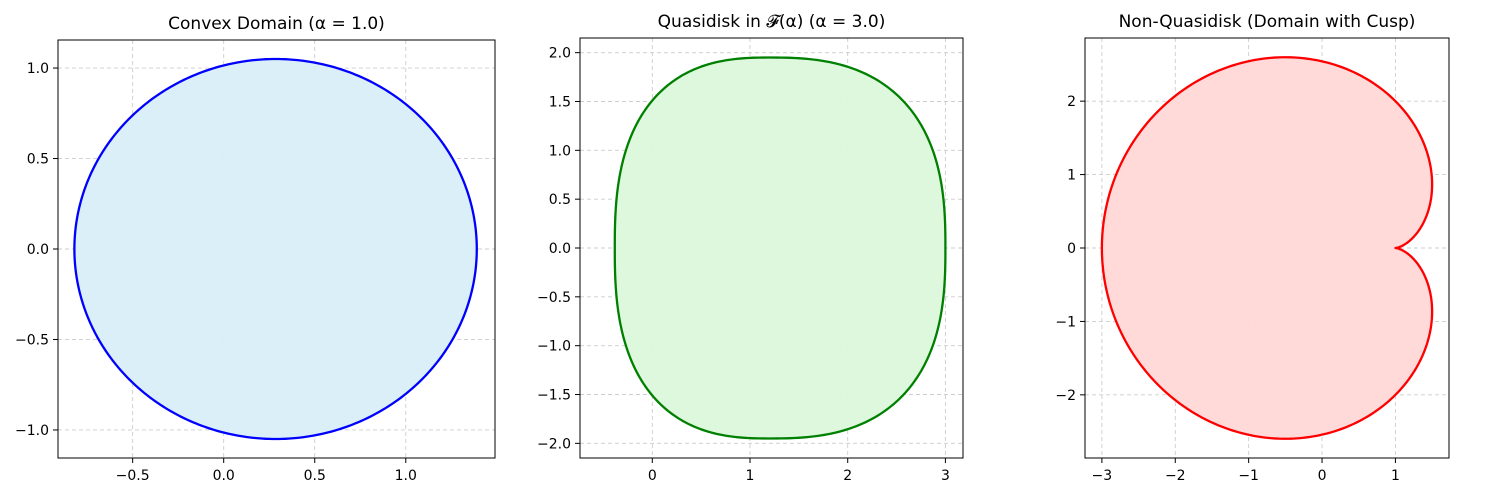 This screenshot has height=500, width=1500. I want to click on subplot-title: Convex Domain (α = 1.0), so click(276, 24).